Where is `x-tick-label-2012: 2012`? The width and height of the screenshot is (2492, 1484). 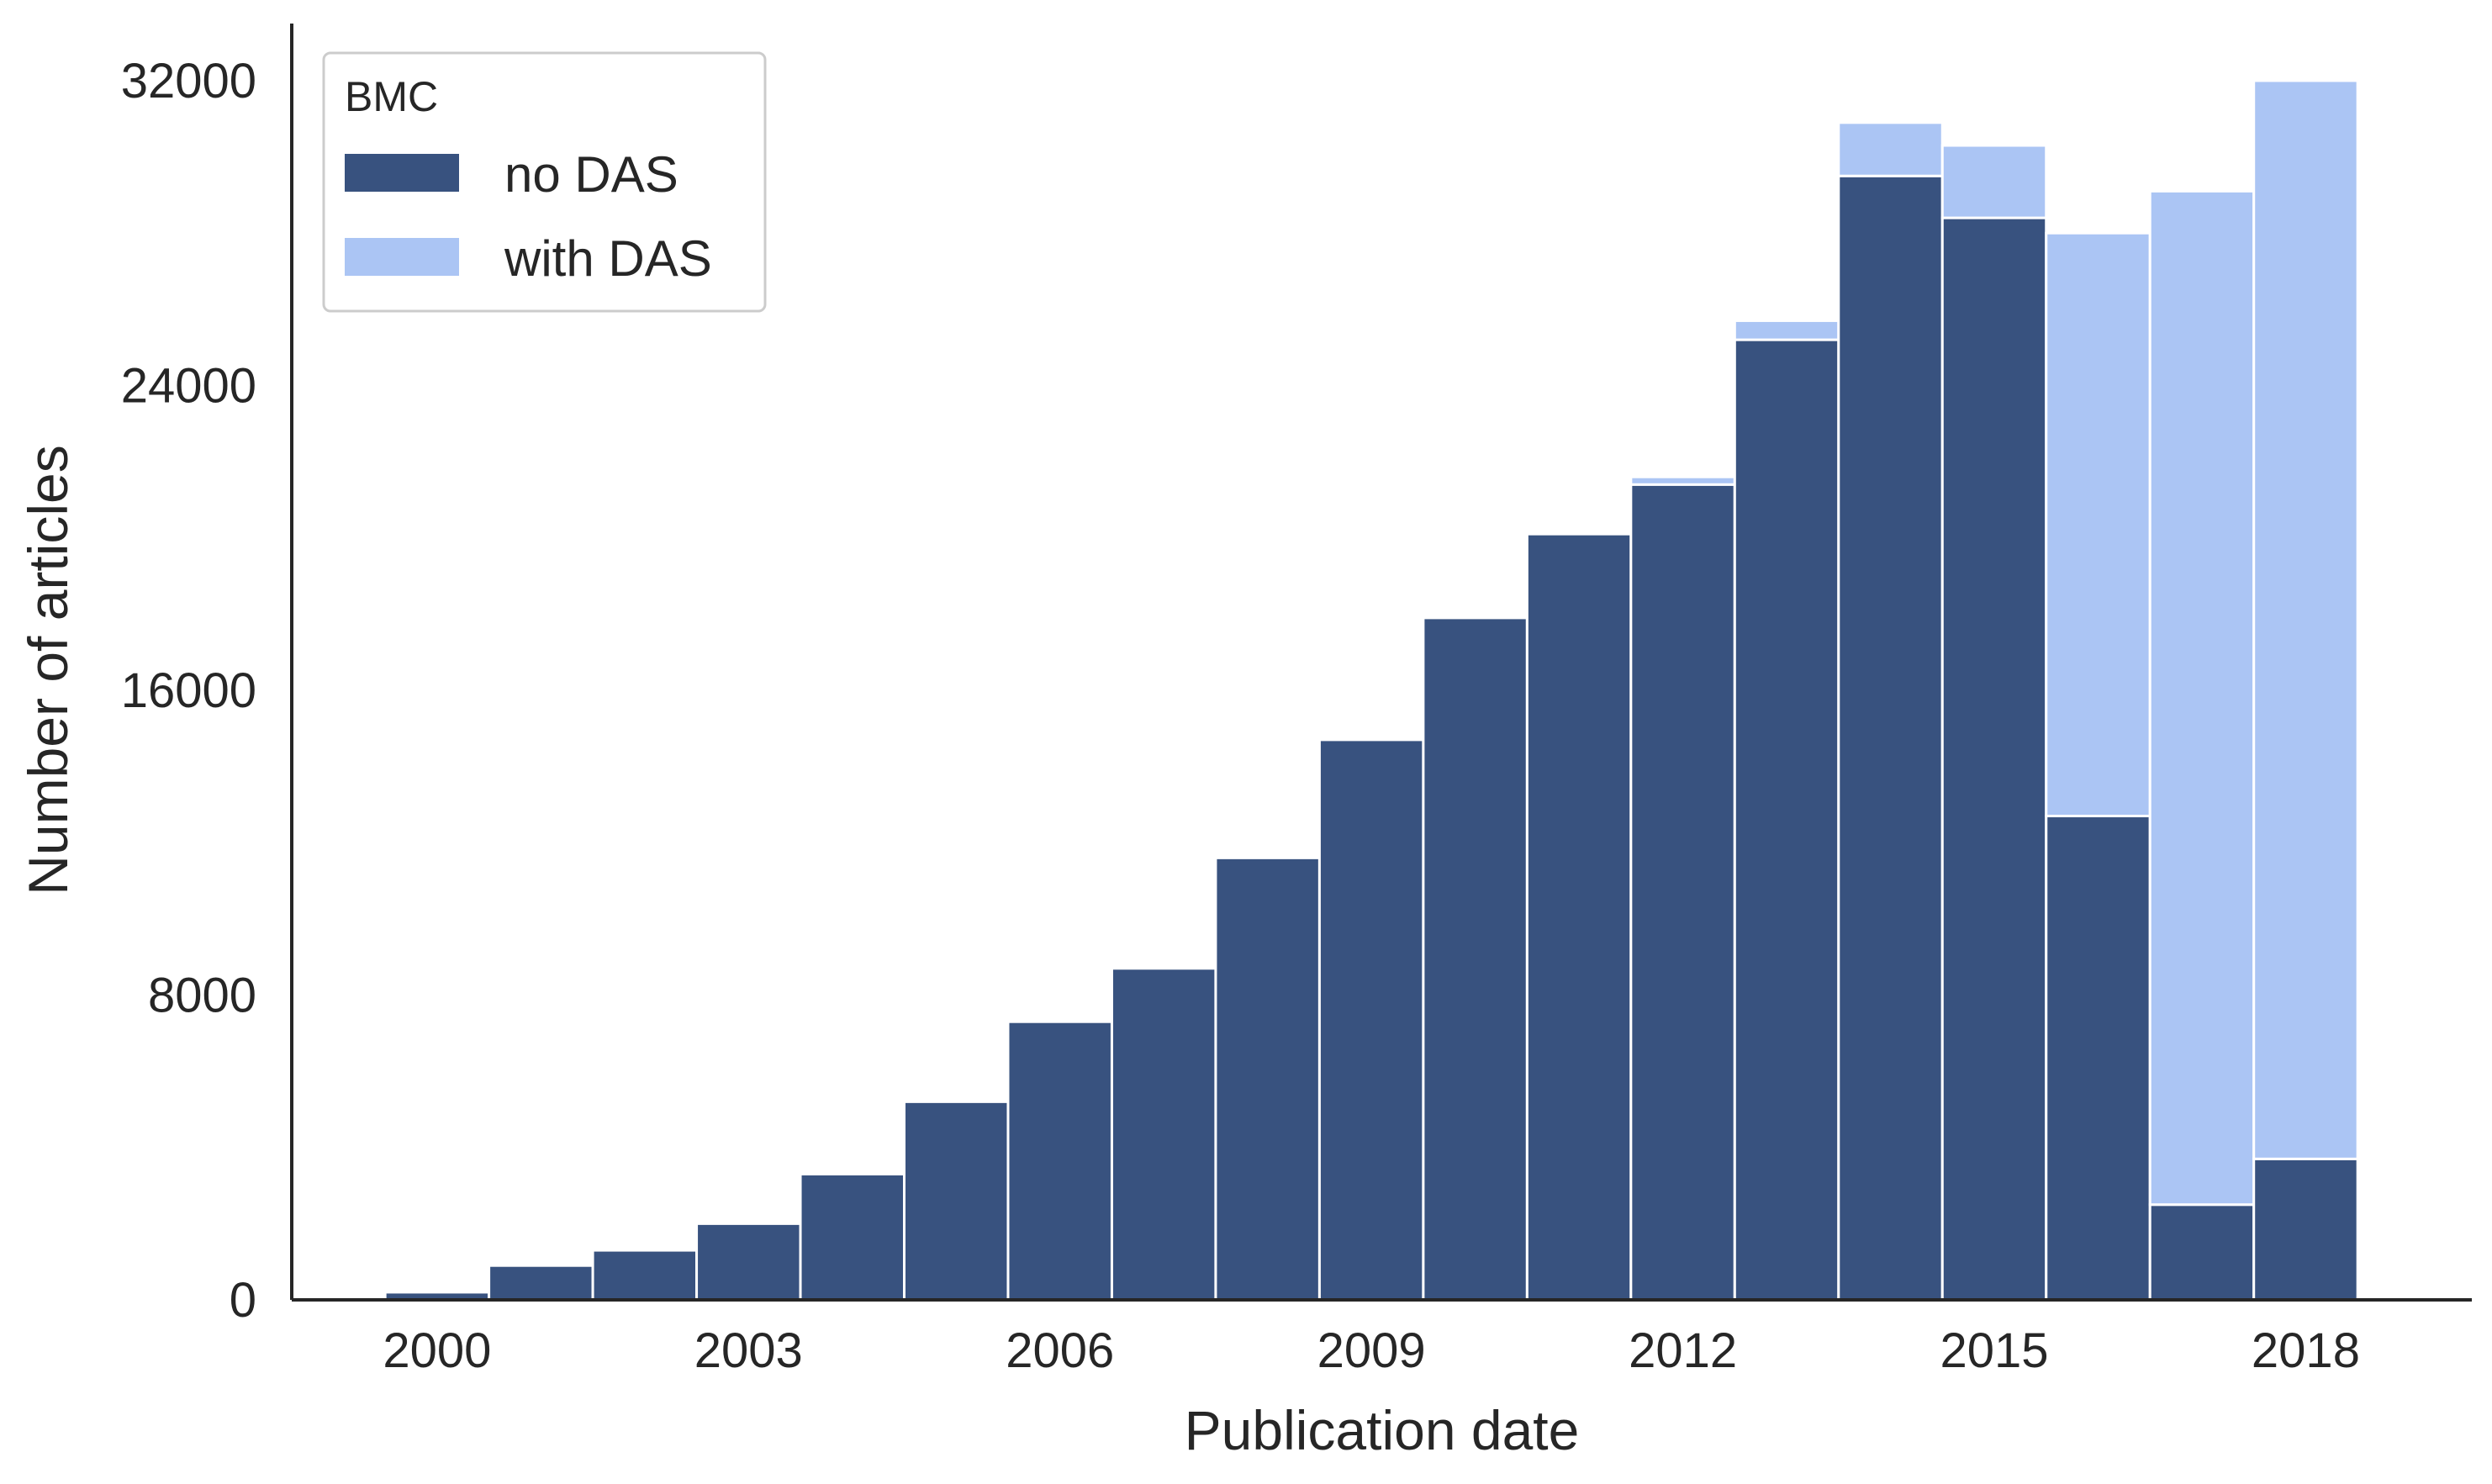
x-tick-label-2012: 2012 is located at coordinates (1683, 1350).